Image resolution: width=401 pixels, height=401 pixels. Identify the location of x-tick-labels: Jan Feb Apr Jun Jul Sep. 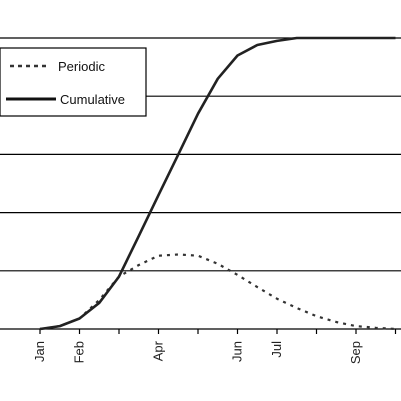
(197, 352).